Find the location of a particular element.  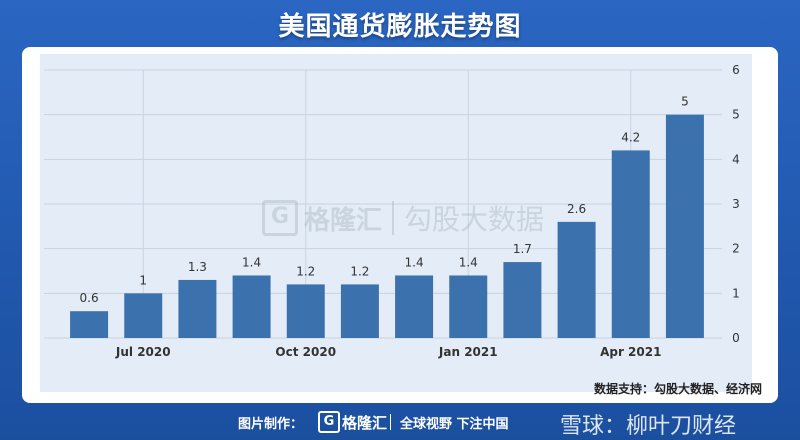

x-tick-label: Jan 2021 is located at coordinates (468, 352).